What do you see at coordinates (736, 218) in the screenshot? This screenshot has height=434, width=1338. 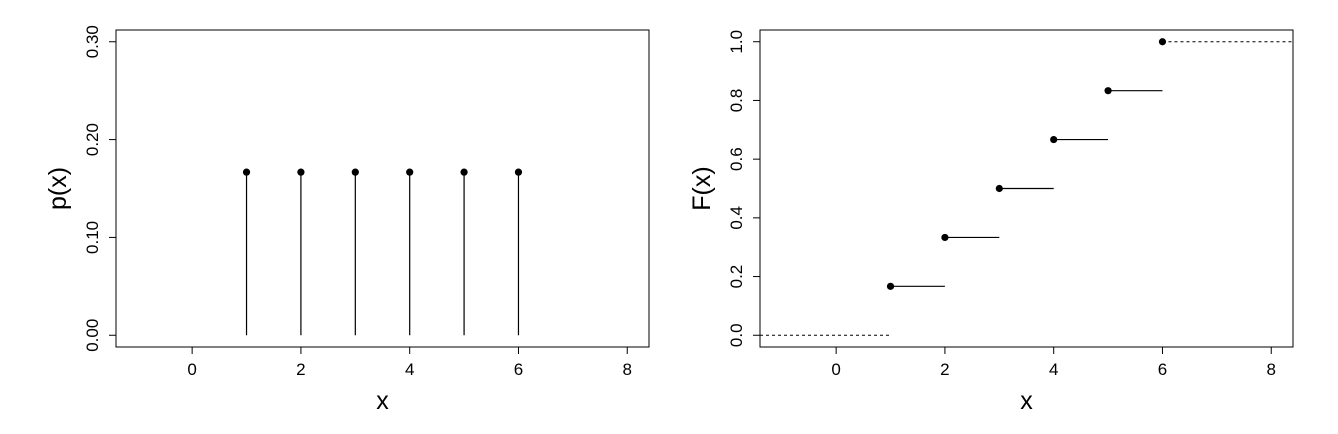 I see `y-tick-label: 0.4` at bounding box center [736, 218].